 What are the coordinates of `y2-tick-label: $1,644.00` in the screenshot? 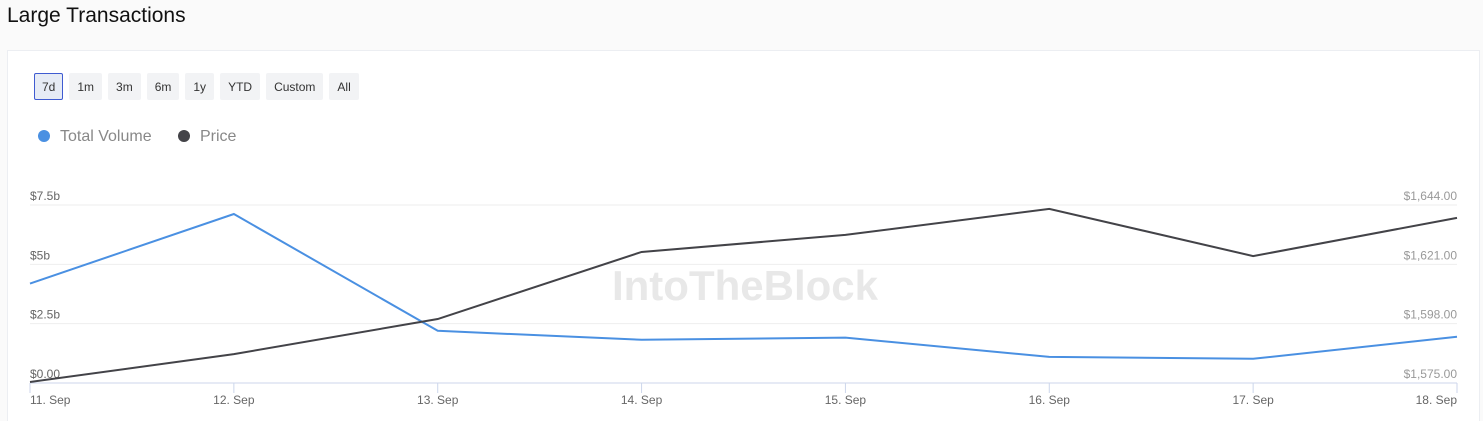 It's located at (1431, 196).